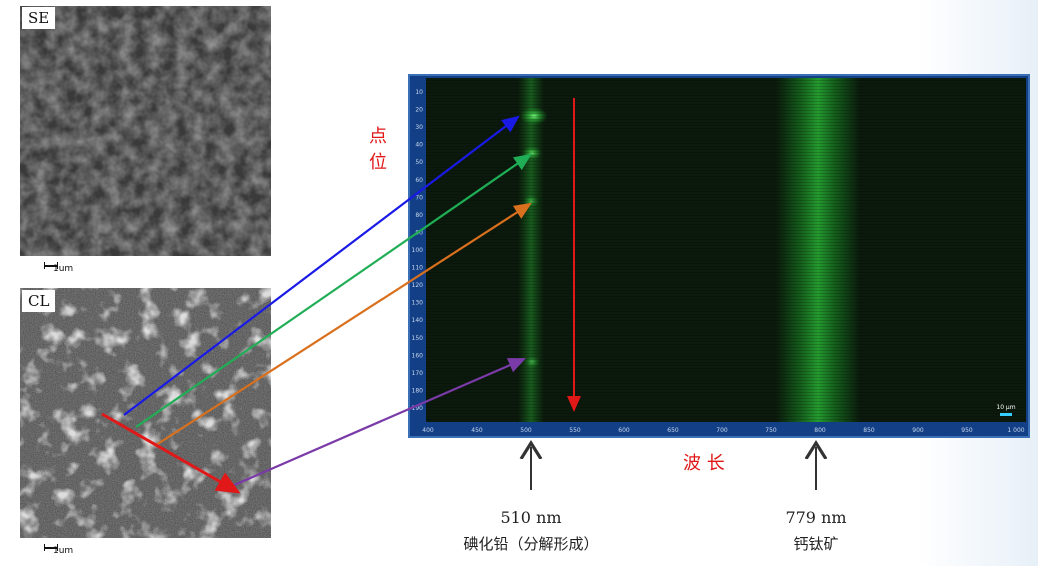  I want to click on x-tick-label: 900, so click(918, 430).